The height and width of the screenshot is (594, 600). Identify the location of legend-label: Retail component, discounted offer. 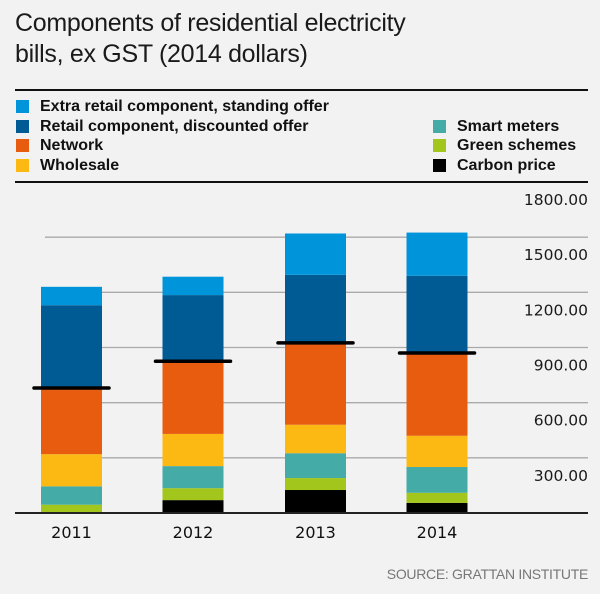
(174, 126).